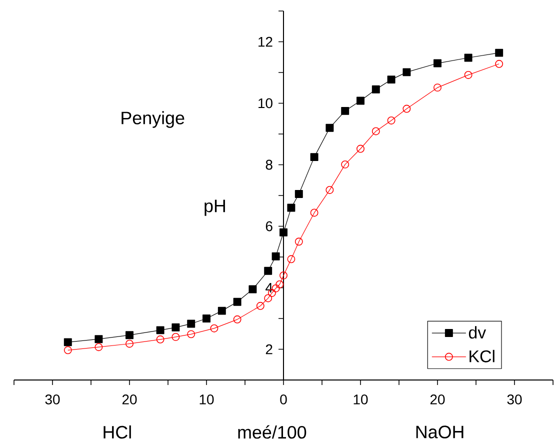 This screenshot has width=554, height=447. What do you see at coordinates (440, 432) in the screenshot?
I see `text: NaOH` at bounding box center [440, 432].